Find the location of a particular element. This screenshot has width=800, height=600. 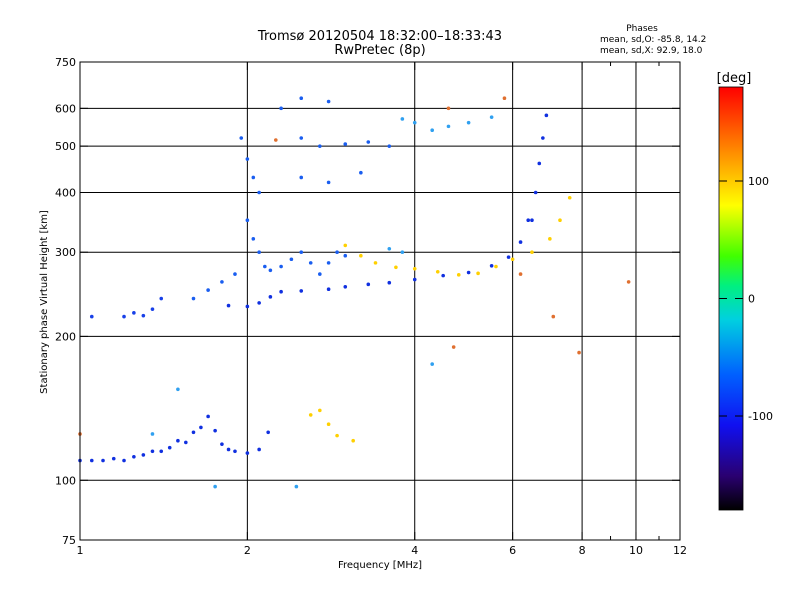

colorbar-tick-label: 100 is located at coordinates (758, 181).